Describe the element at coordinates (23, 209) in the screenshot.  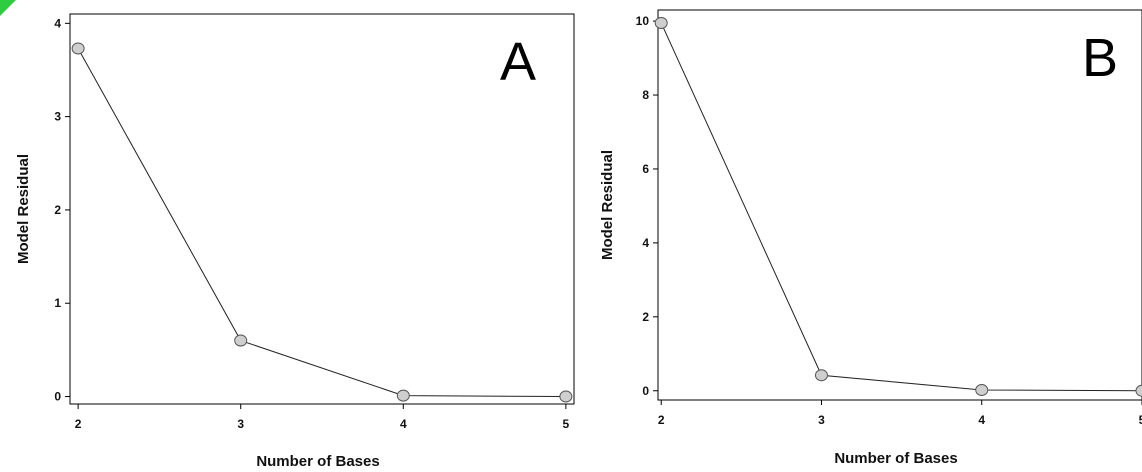
I see `panel-a-y-axis-label: Model Residual` at that location.